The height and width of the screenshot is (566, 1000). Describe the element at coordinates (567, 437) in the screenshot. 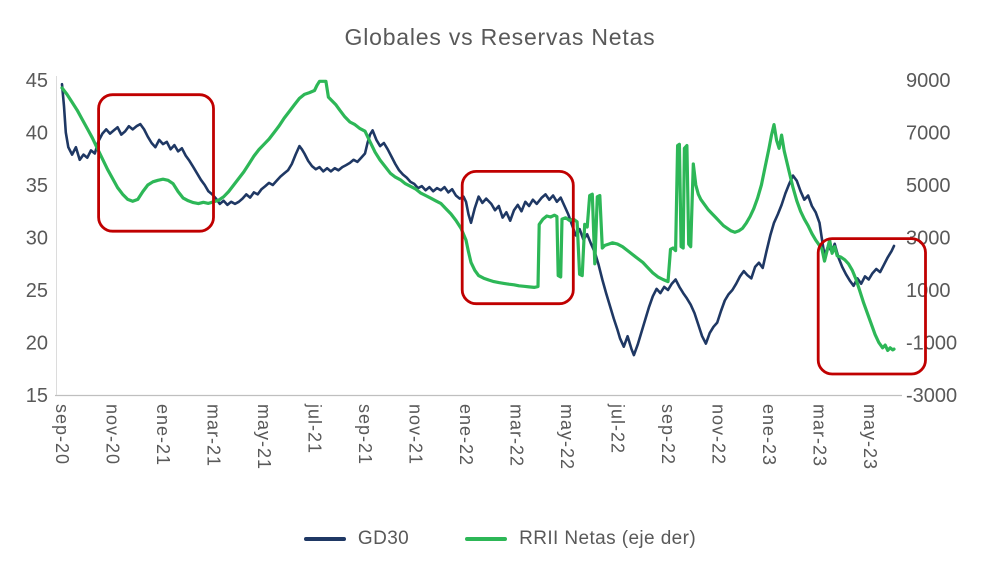

I see `x-axis-tick-label: may-22` at that location.